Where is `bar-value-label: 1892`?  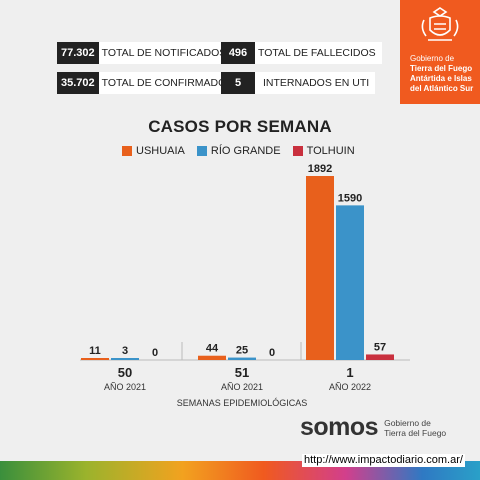 bar-value-label: 1892 is located at coordinates (320, 169).